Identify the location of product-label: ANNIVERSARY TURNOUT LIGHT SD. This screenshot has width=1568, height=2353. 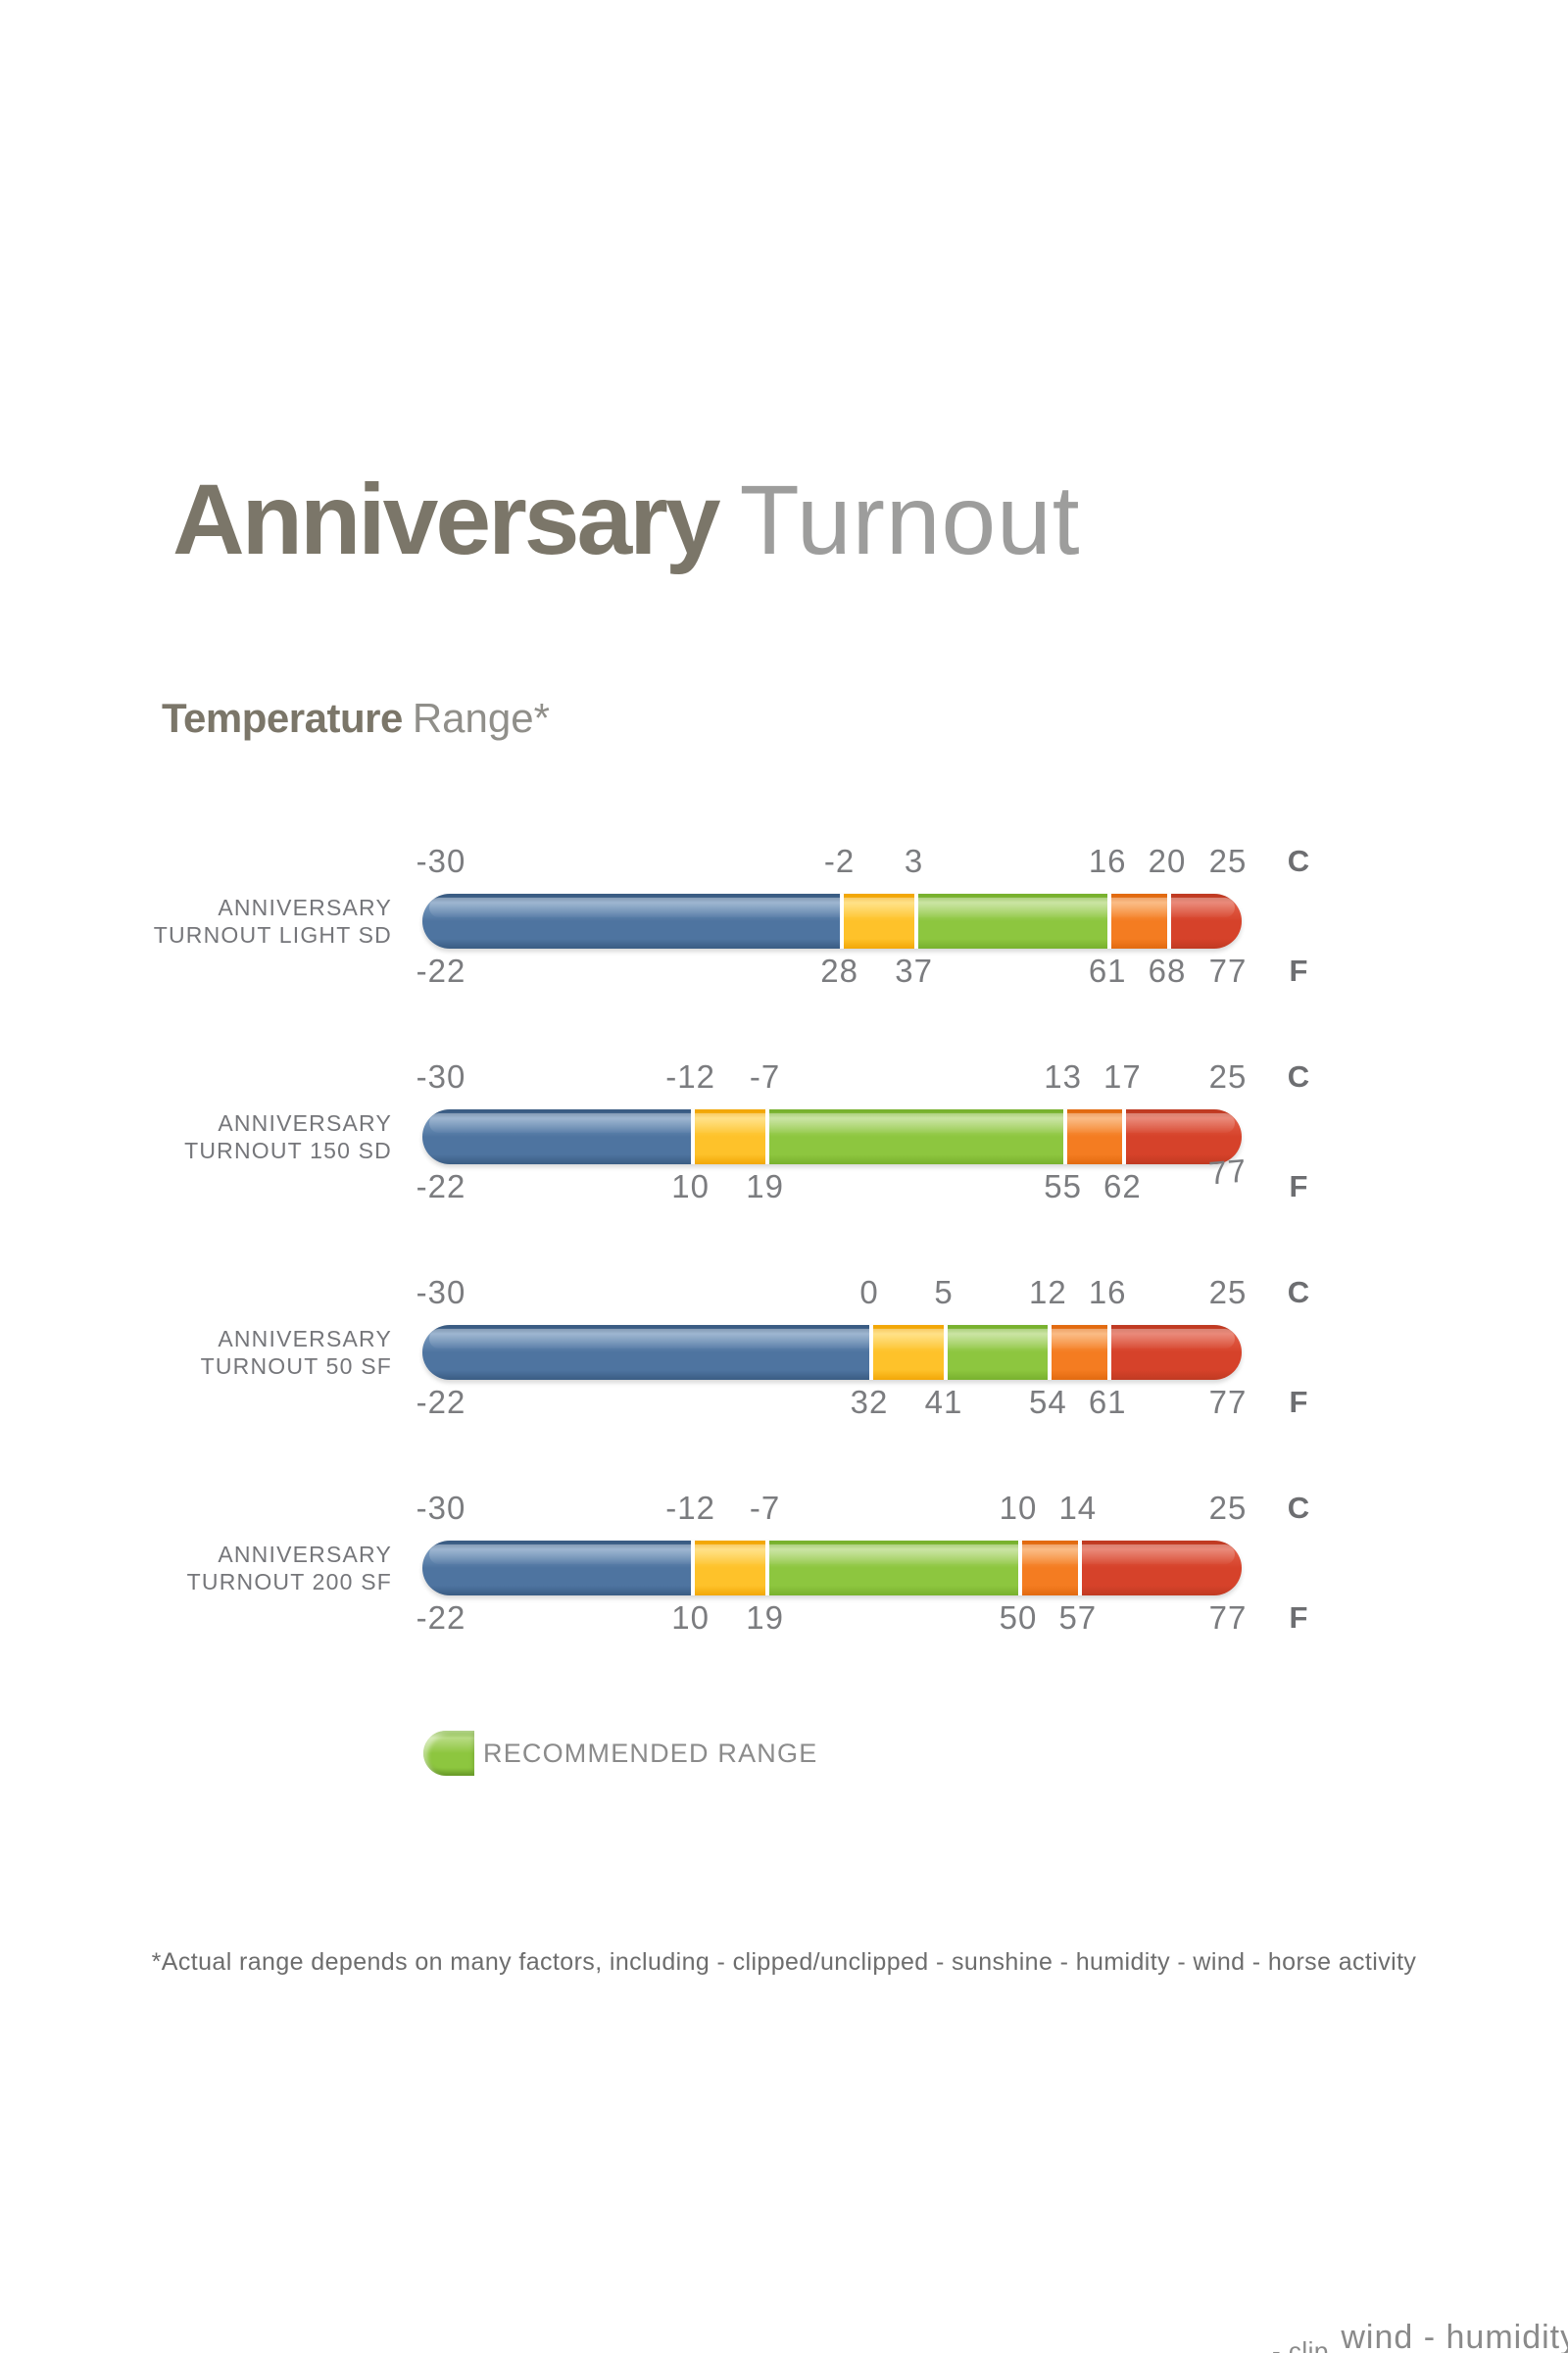
(196, 922).